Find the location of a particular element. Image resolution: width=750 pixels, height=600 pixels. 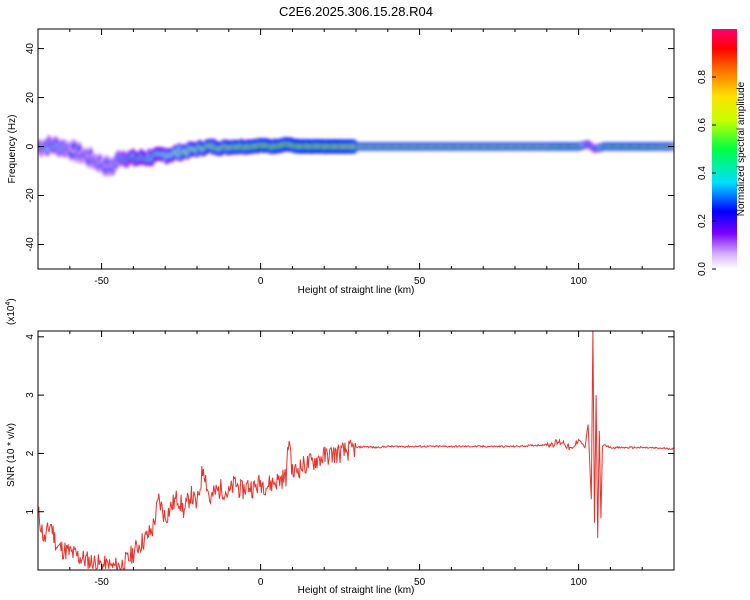

snr-multiplier-close: ) is located at coordinates (11, 299).